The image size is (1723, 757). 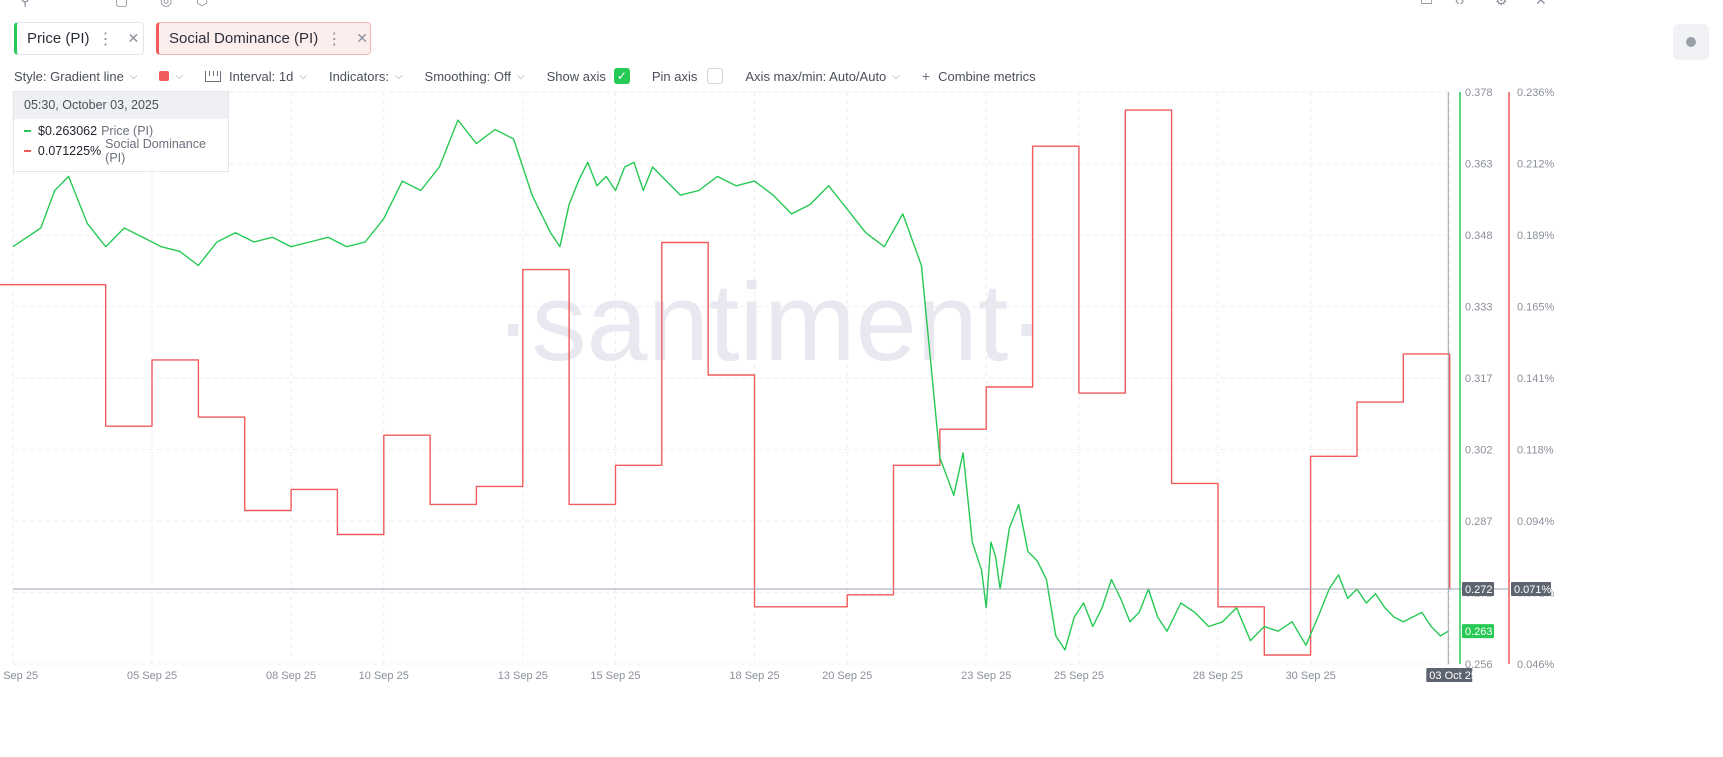 What do you see at coordinates (384, 676) in the screenshot?
I see `x-axis-tick: 10 Sep 25` at bounding box center [384, 676].